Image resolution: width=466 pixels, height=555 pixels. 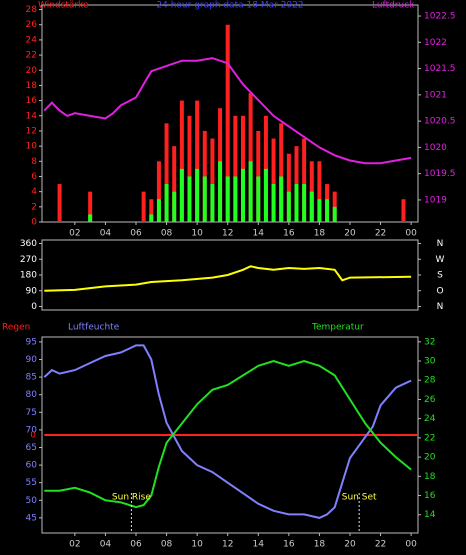 What do you see at coordinates (430, 419) in the screenshot?
I see `y2-tick-label: 24` at bounding box center [430, 419].